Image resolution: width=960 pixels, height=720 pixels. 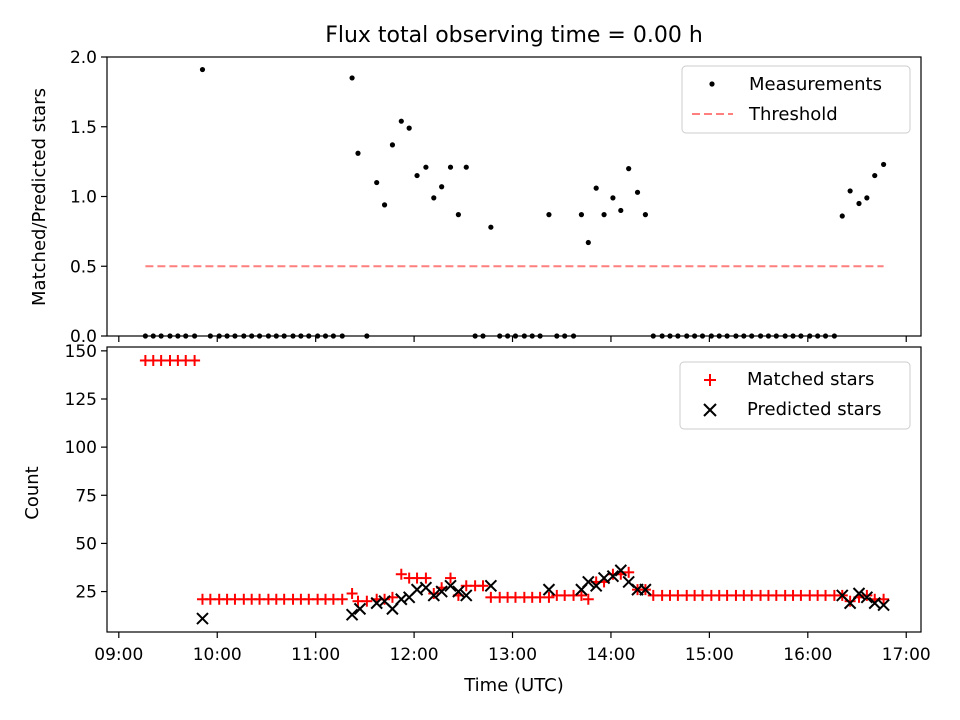 I want to click on bottom-xtick-label: 12:00, so click(x=414, y=655).